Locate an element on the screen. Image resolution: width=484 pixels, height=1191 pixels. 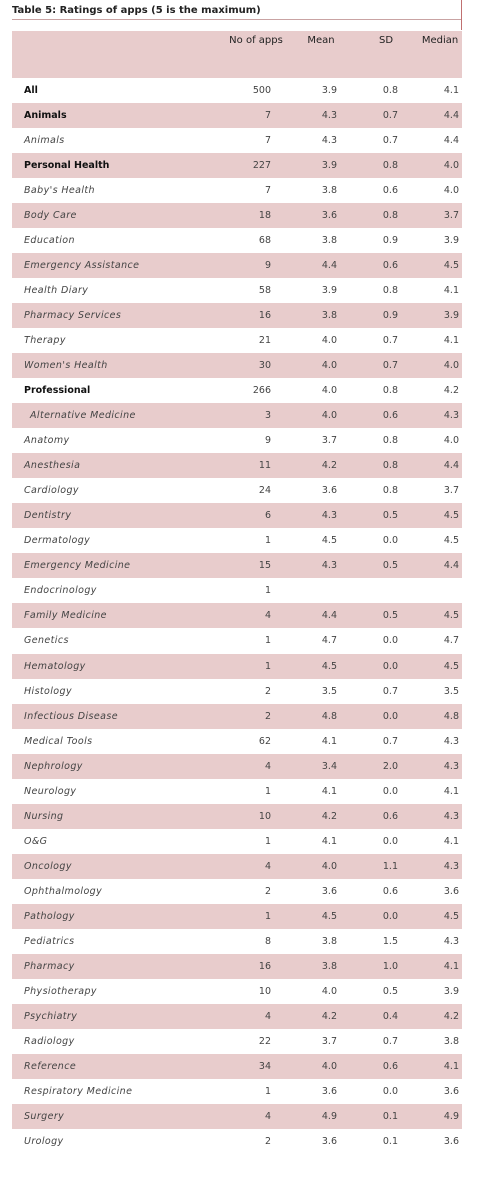
table-row: Body Care 18 3.6 0.8 3.7 is located at coordinates (237, 216).